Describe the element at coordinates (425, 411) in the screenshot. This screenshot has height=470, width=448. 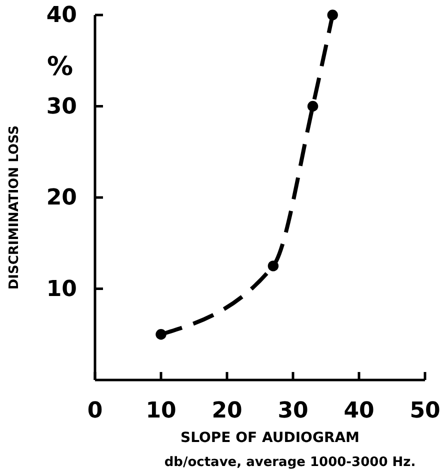
I see `x-tick-label: 50` at that location.